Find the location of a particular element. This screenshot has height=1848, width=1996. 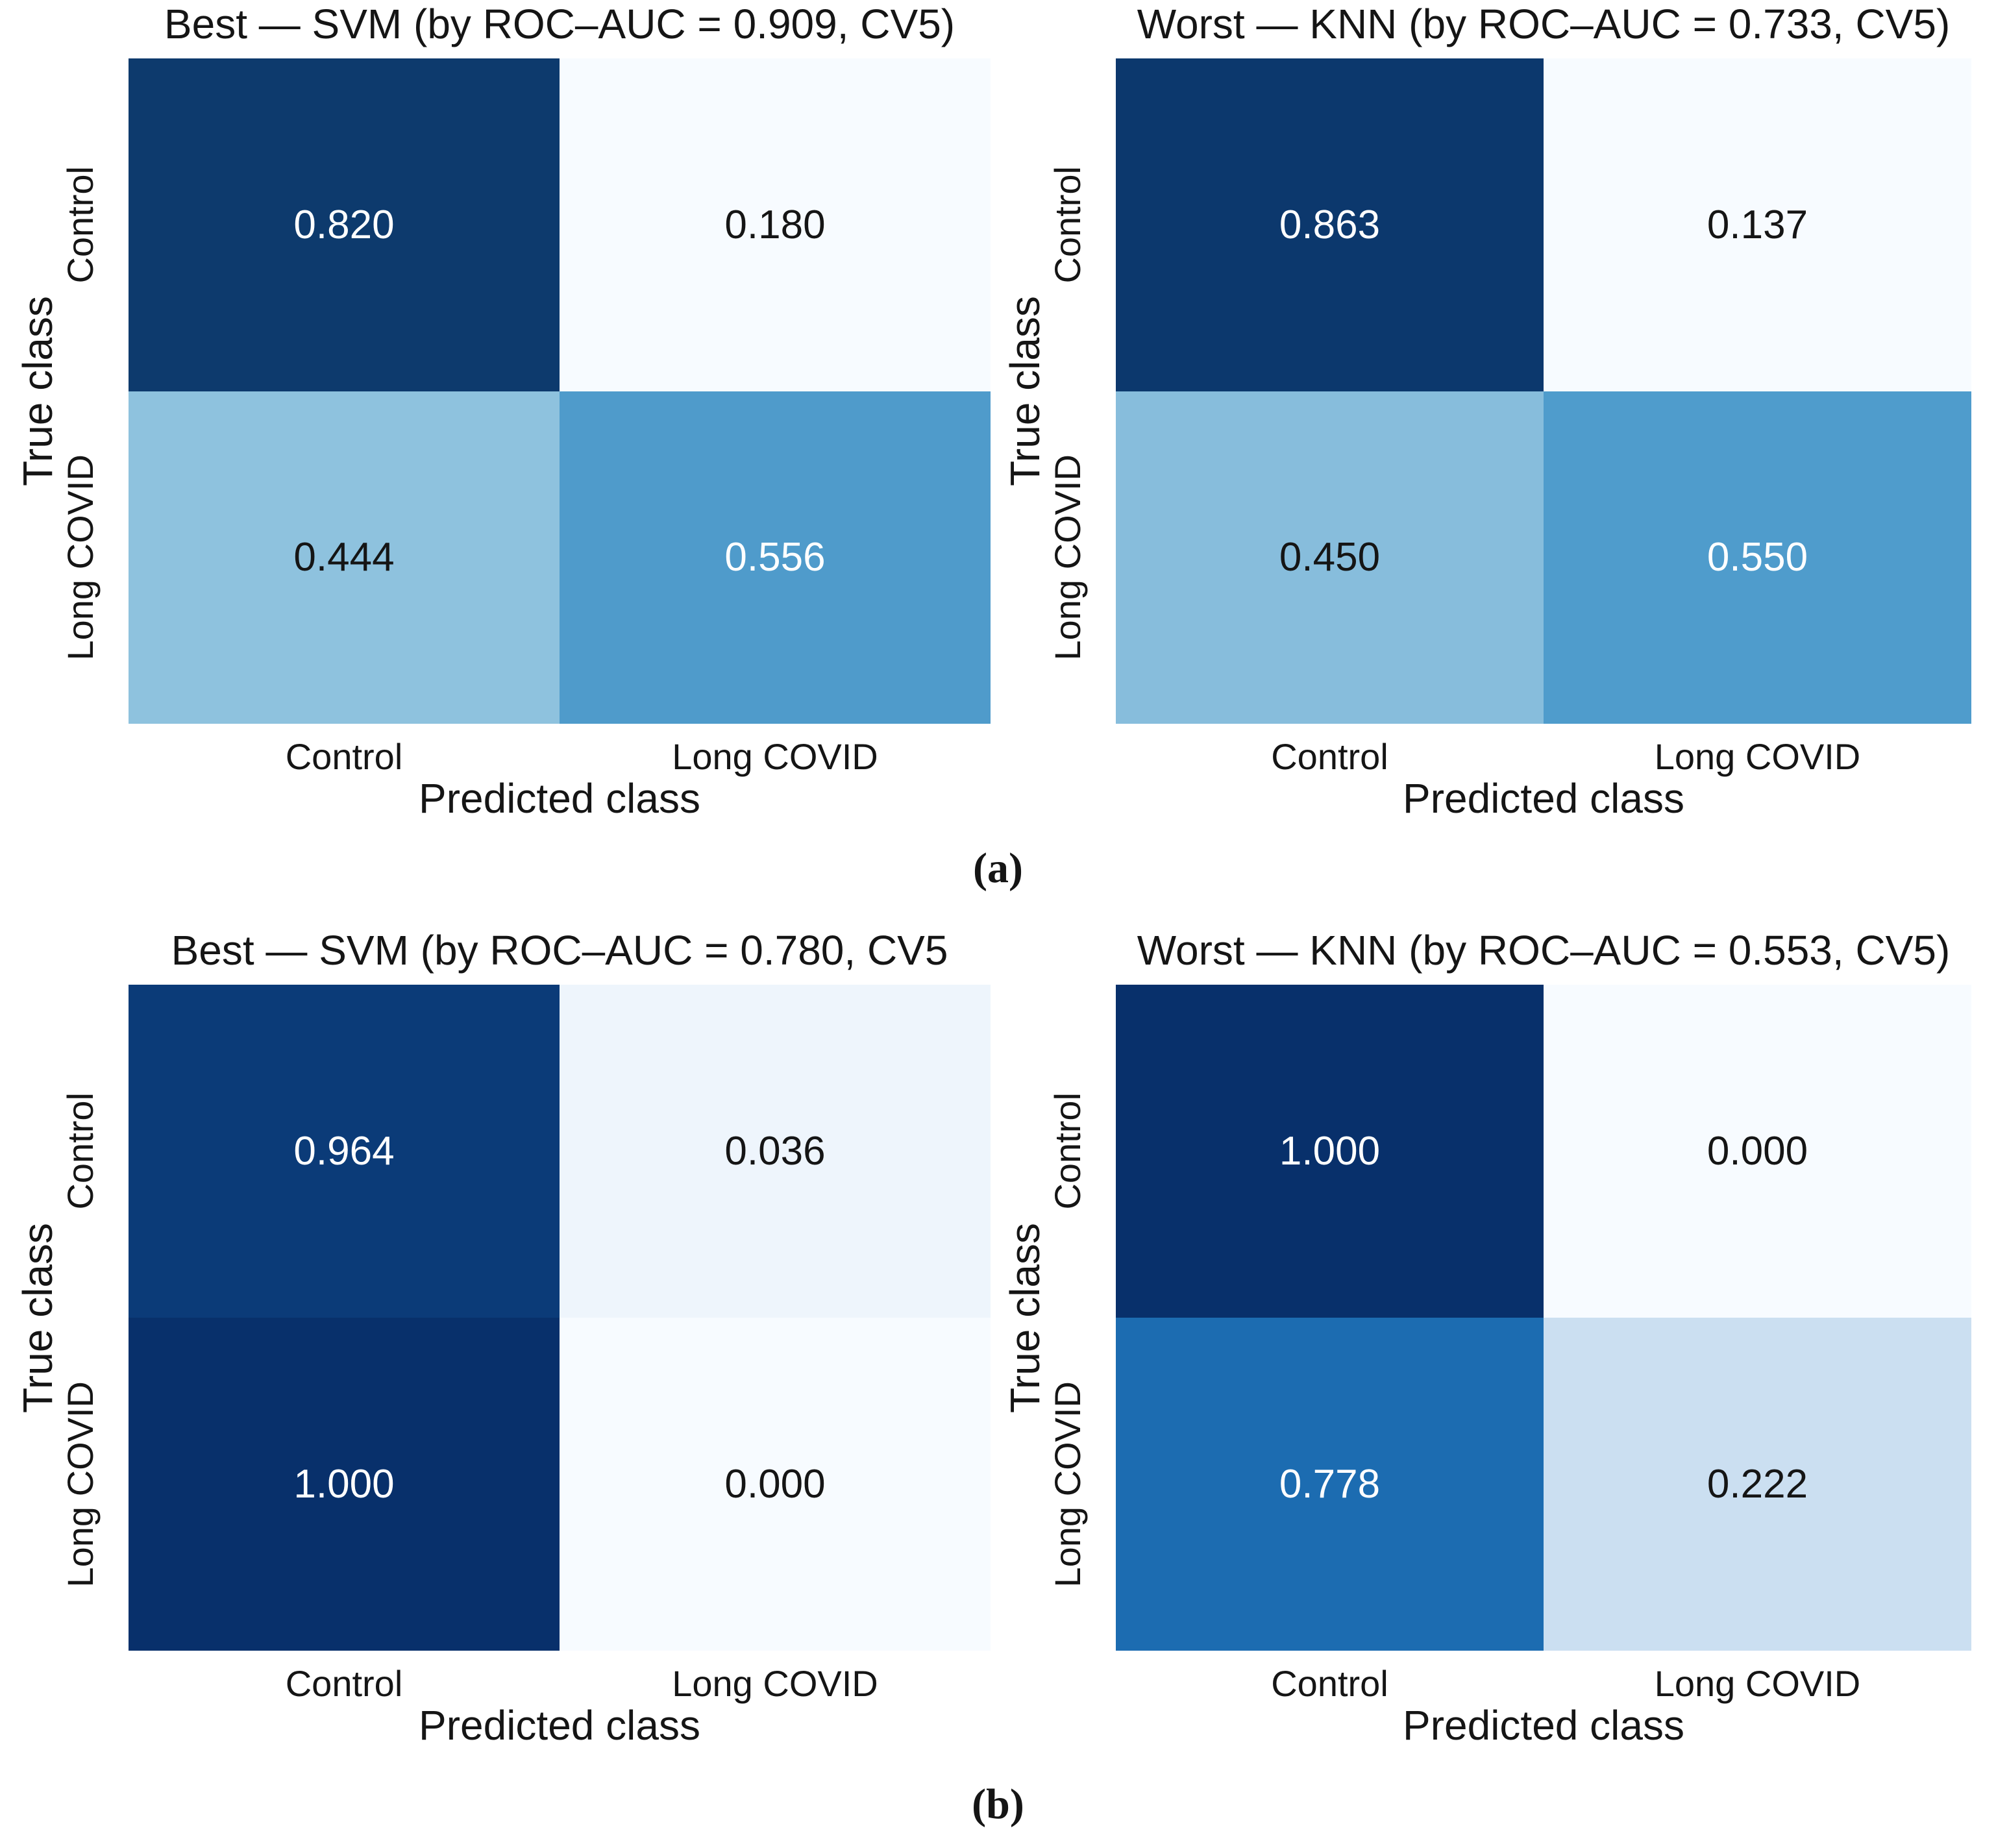

cell-value: 0.036 is located at coordinates (775, 1151).